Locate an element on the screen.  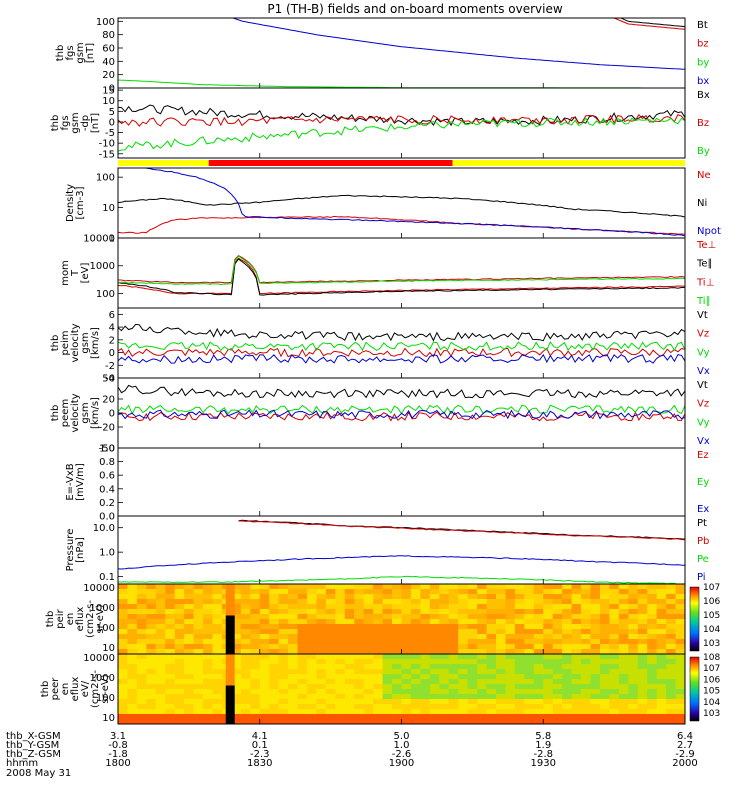
series-line-Ti⊥ is located at coordinates (401, 269).